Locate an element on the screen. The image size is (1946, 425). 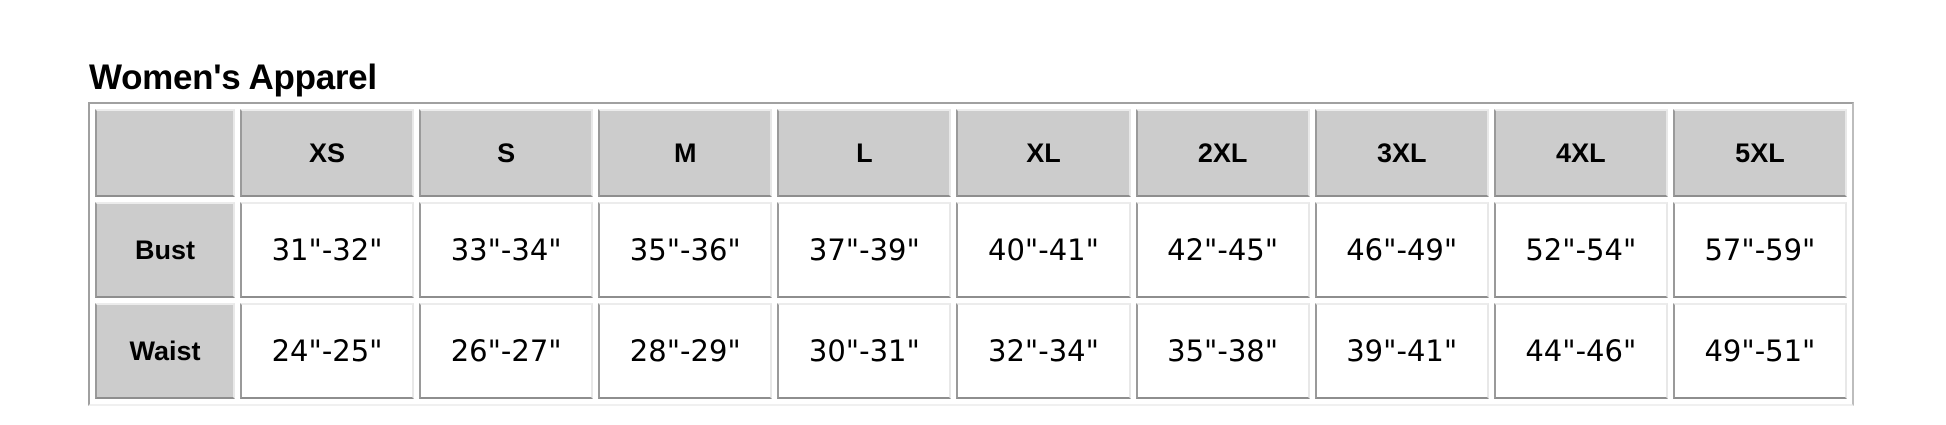
size-header-4xl: 4XL is located at coordinates (1580, 153).